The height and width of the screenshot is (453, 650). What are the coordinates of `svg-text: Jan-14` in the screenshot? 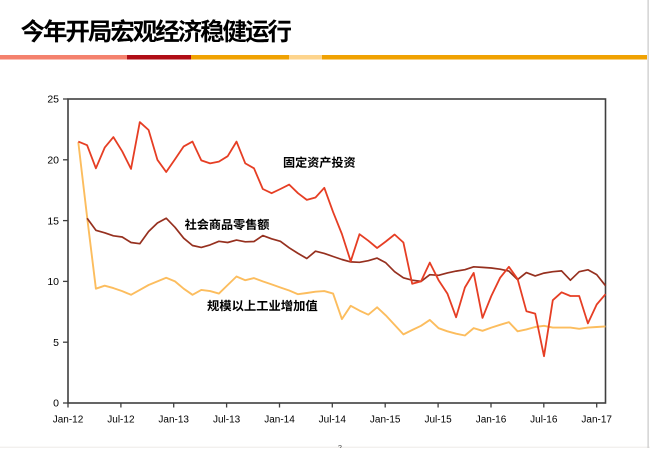 It's located at (279, 420).